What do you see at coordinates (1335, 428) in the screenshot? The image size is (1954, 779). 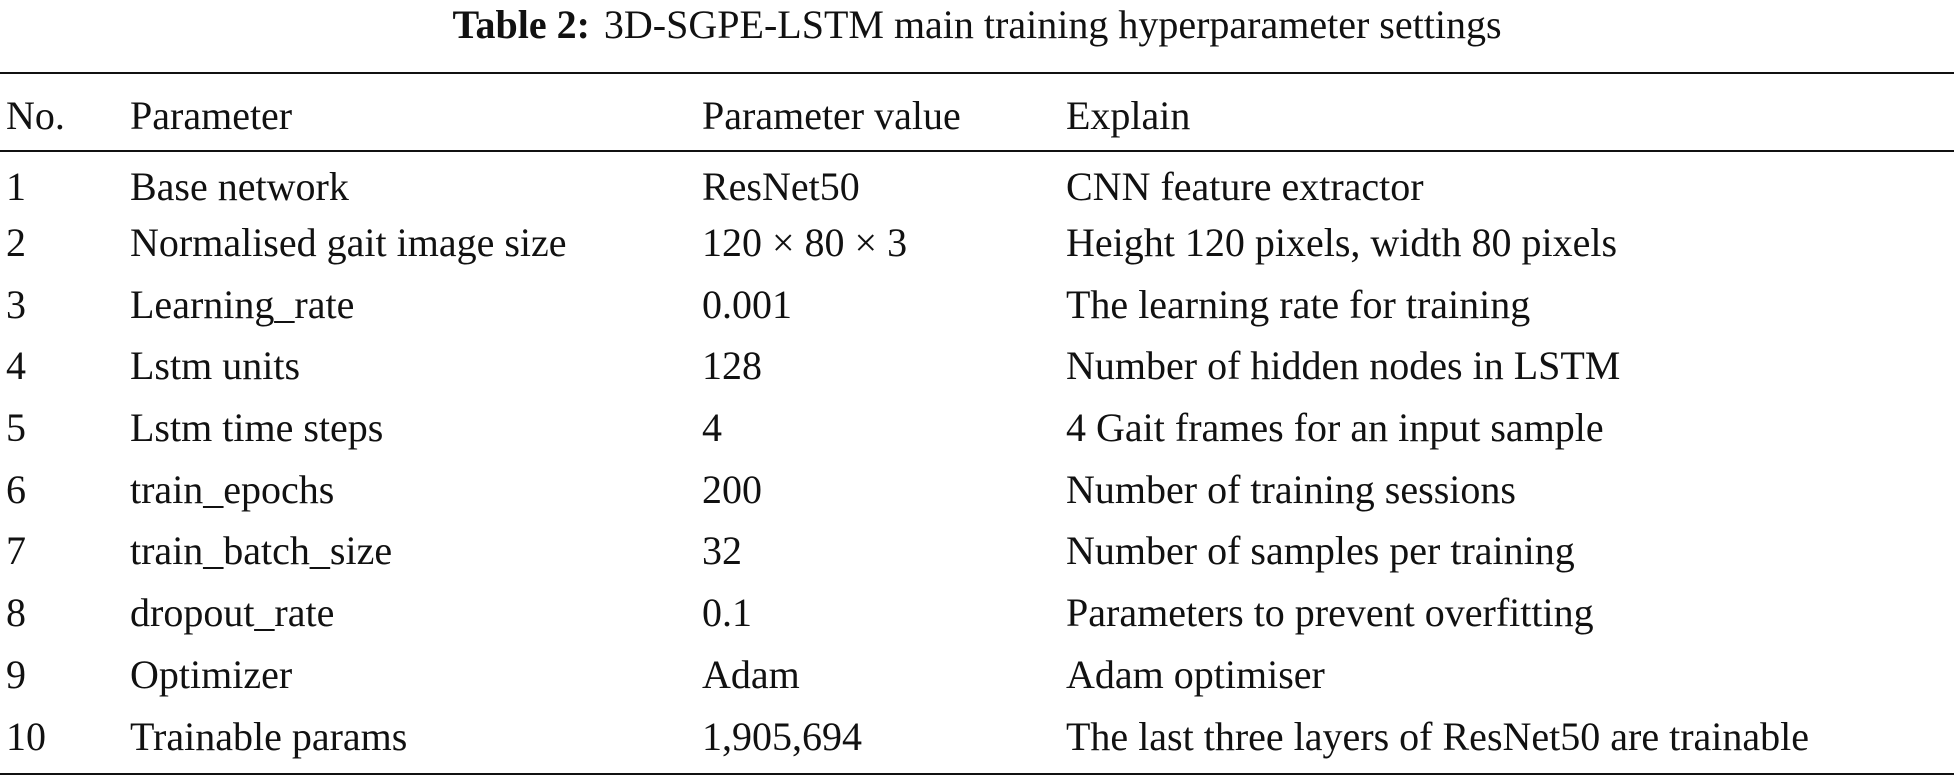 I see `cell-explain: 4 Gait frames for an input sample` at bounding box center [1335, 428].